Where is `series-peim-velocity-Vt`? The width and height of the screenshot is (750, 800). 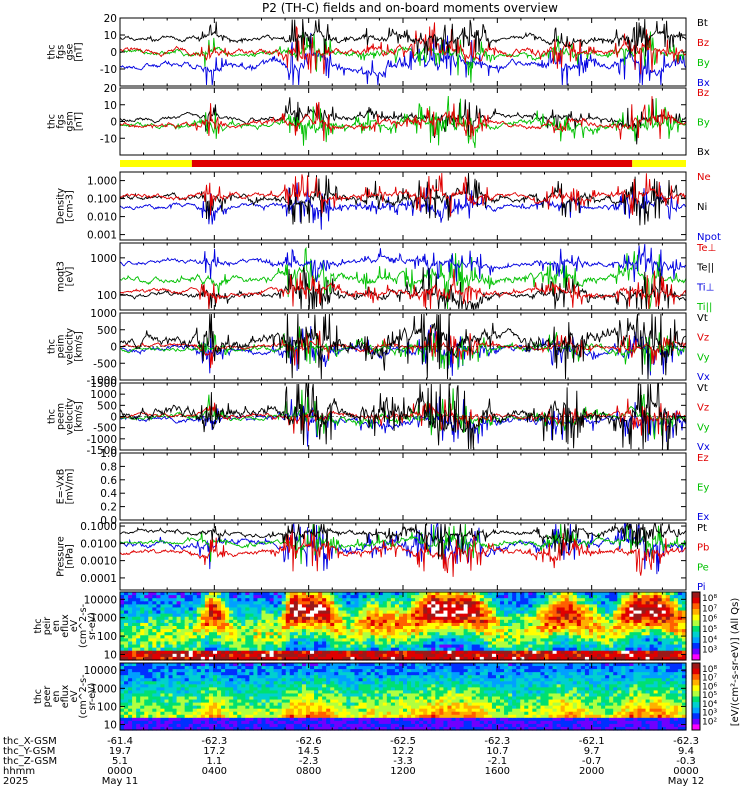 series-peim-velocity-Vt is located at coordinates (403, 346).